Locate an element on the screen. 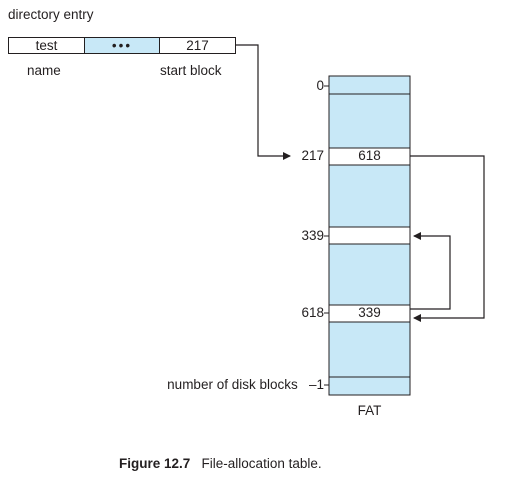 The width and height of the screenshot is (507, 486). directory-entry-title: directory entry is located at coordinates (51, 14).